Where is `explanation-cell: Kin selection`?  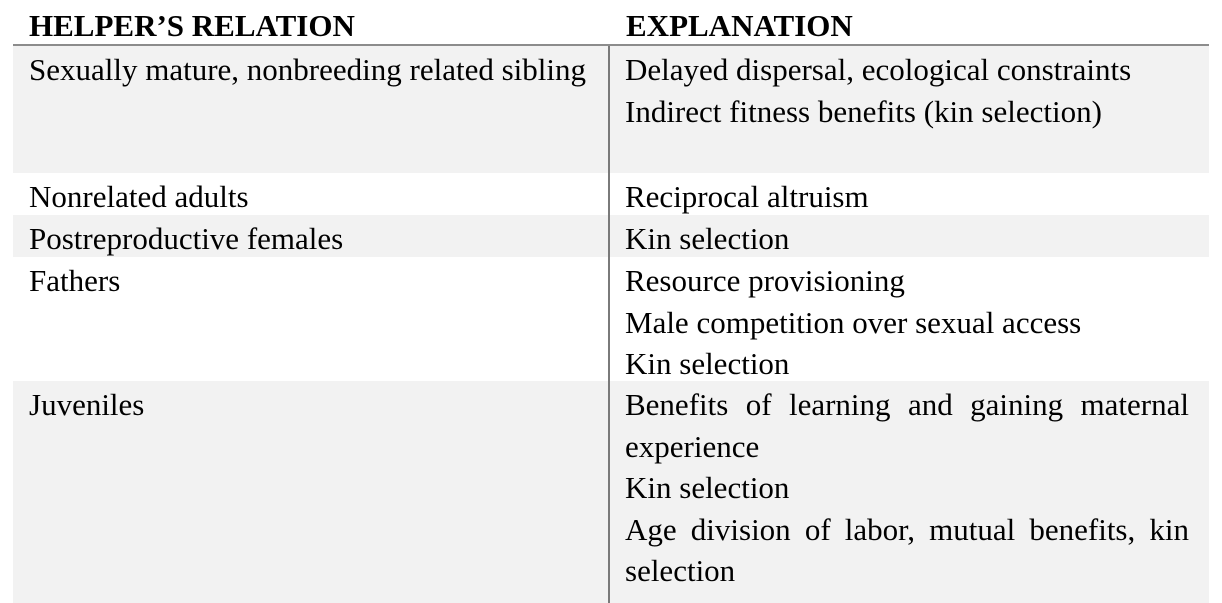
explanation-cell: Kin selection is located at coordinates (909, 236).